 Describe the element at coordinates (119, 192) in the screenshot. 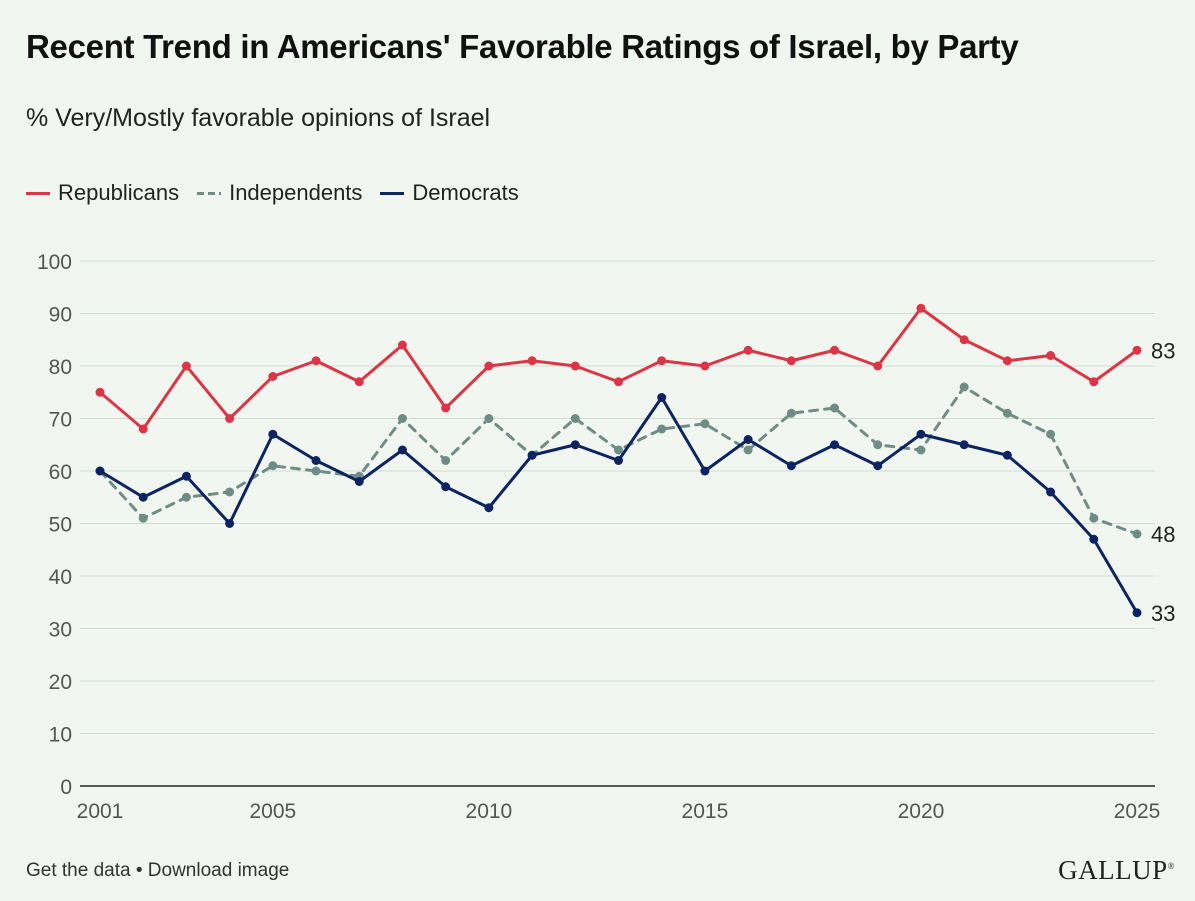

I see `legend-label-republicans: Republicans` at that location.